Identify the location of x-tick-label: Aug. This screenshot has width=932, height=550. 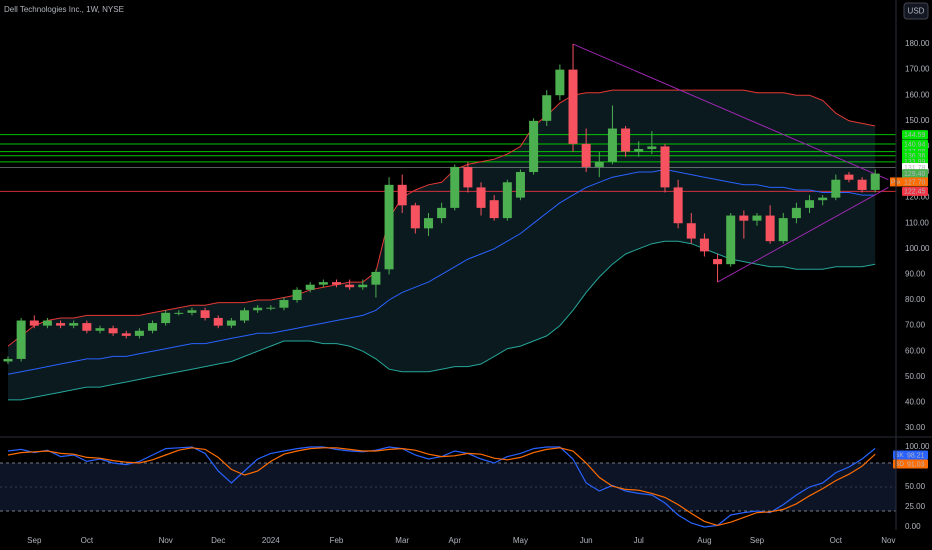
(704, 540).